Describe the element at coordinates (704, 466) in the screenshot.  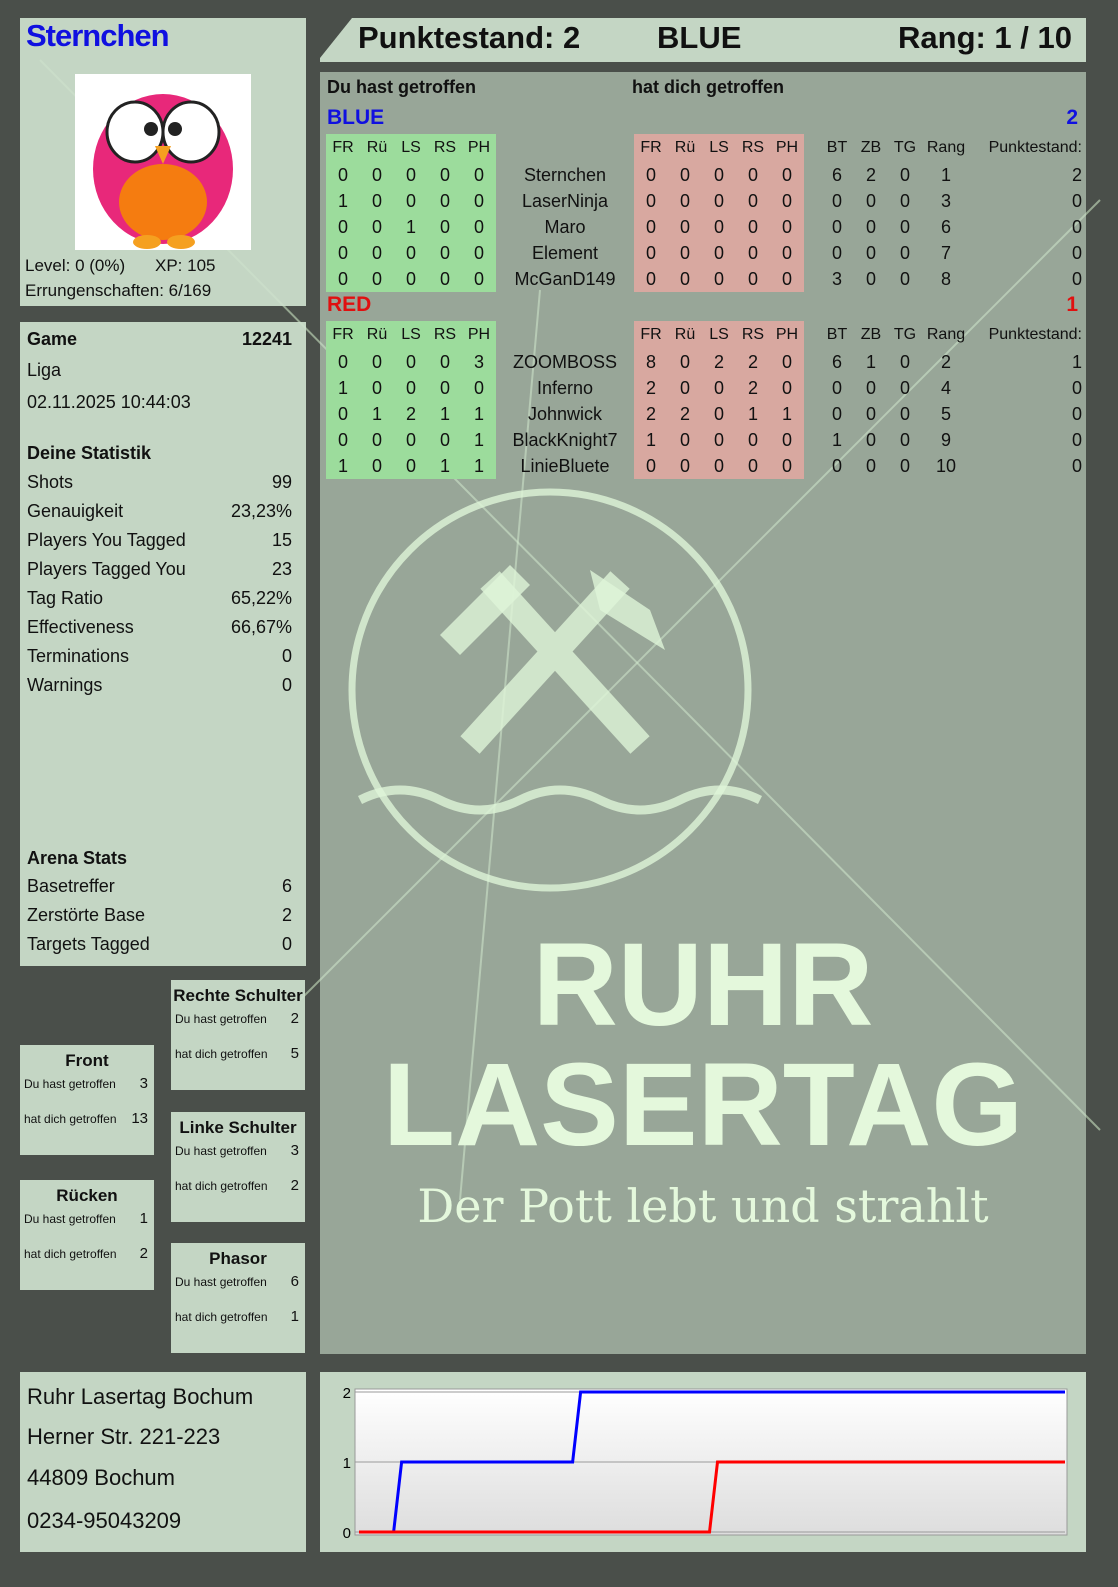
I see `player-row: 1 0 0 1 1 LinieBluete 0 0 0 0 0 0 0 0 10 0` at that location.